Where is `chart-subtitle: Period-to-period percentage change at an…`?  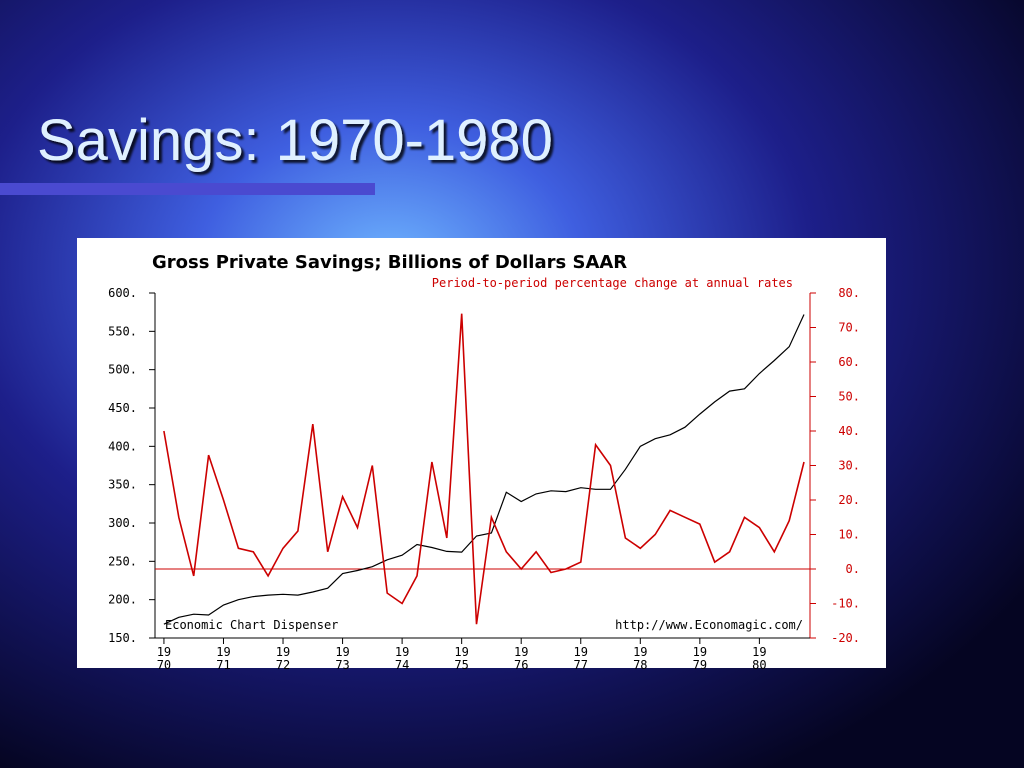
chart-subtitle: Period-to-period percentage change at an… is located at coordinates (612, 283).